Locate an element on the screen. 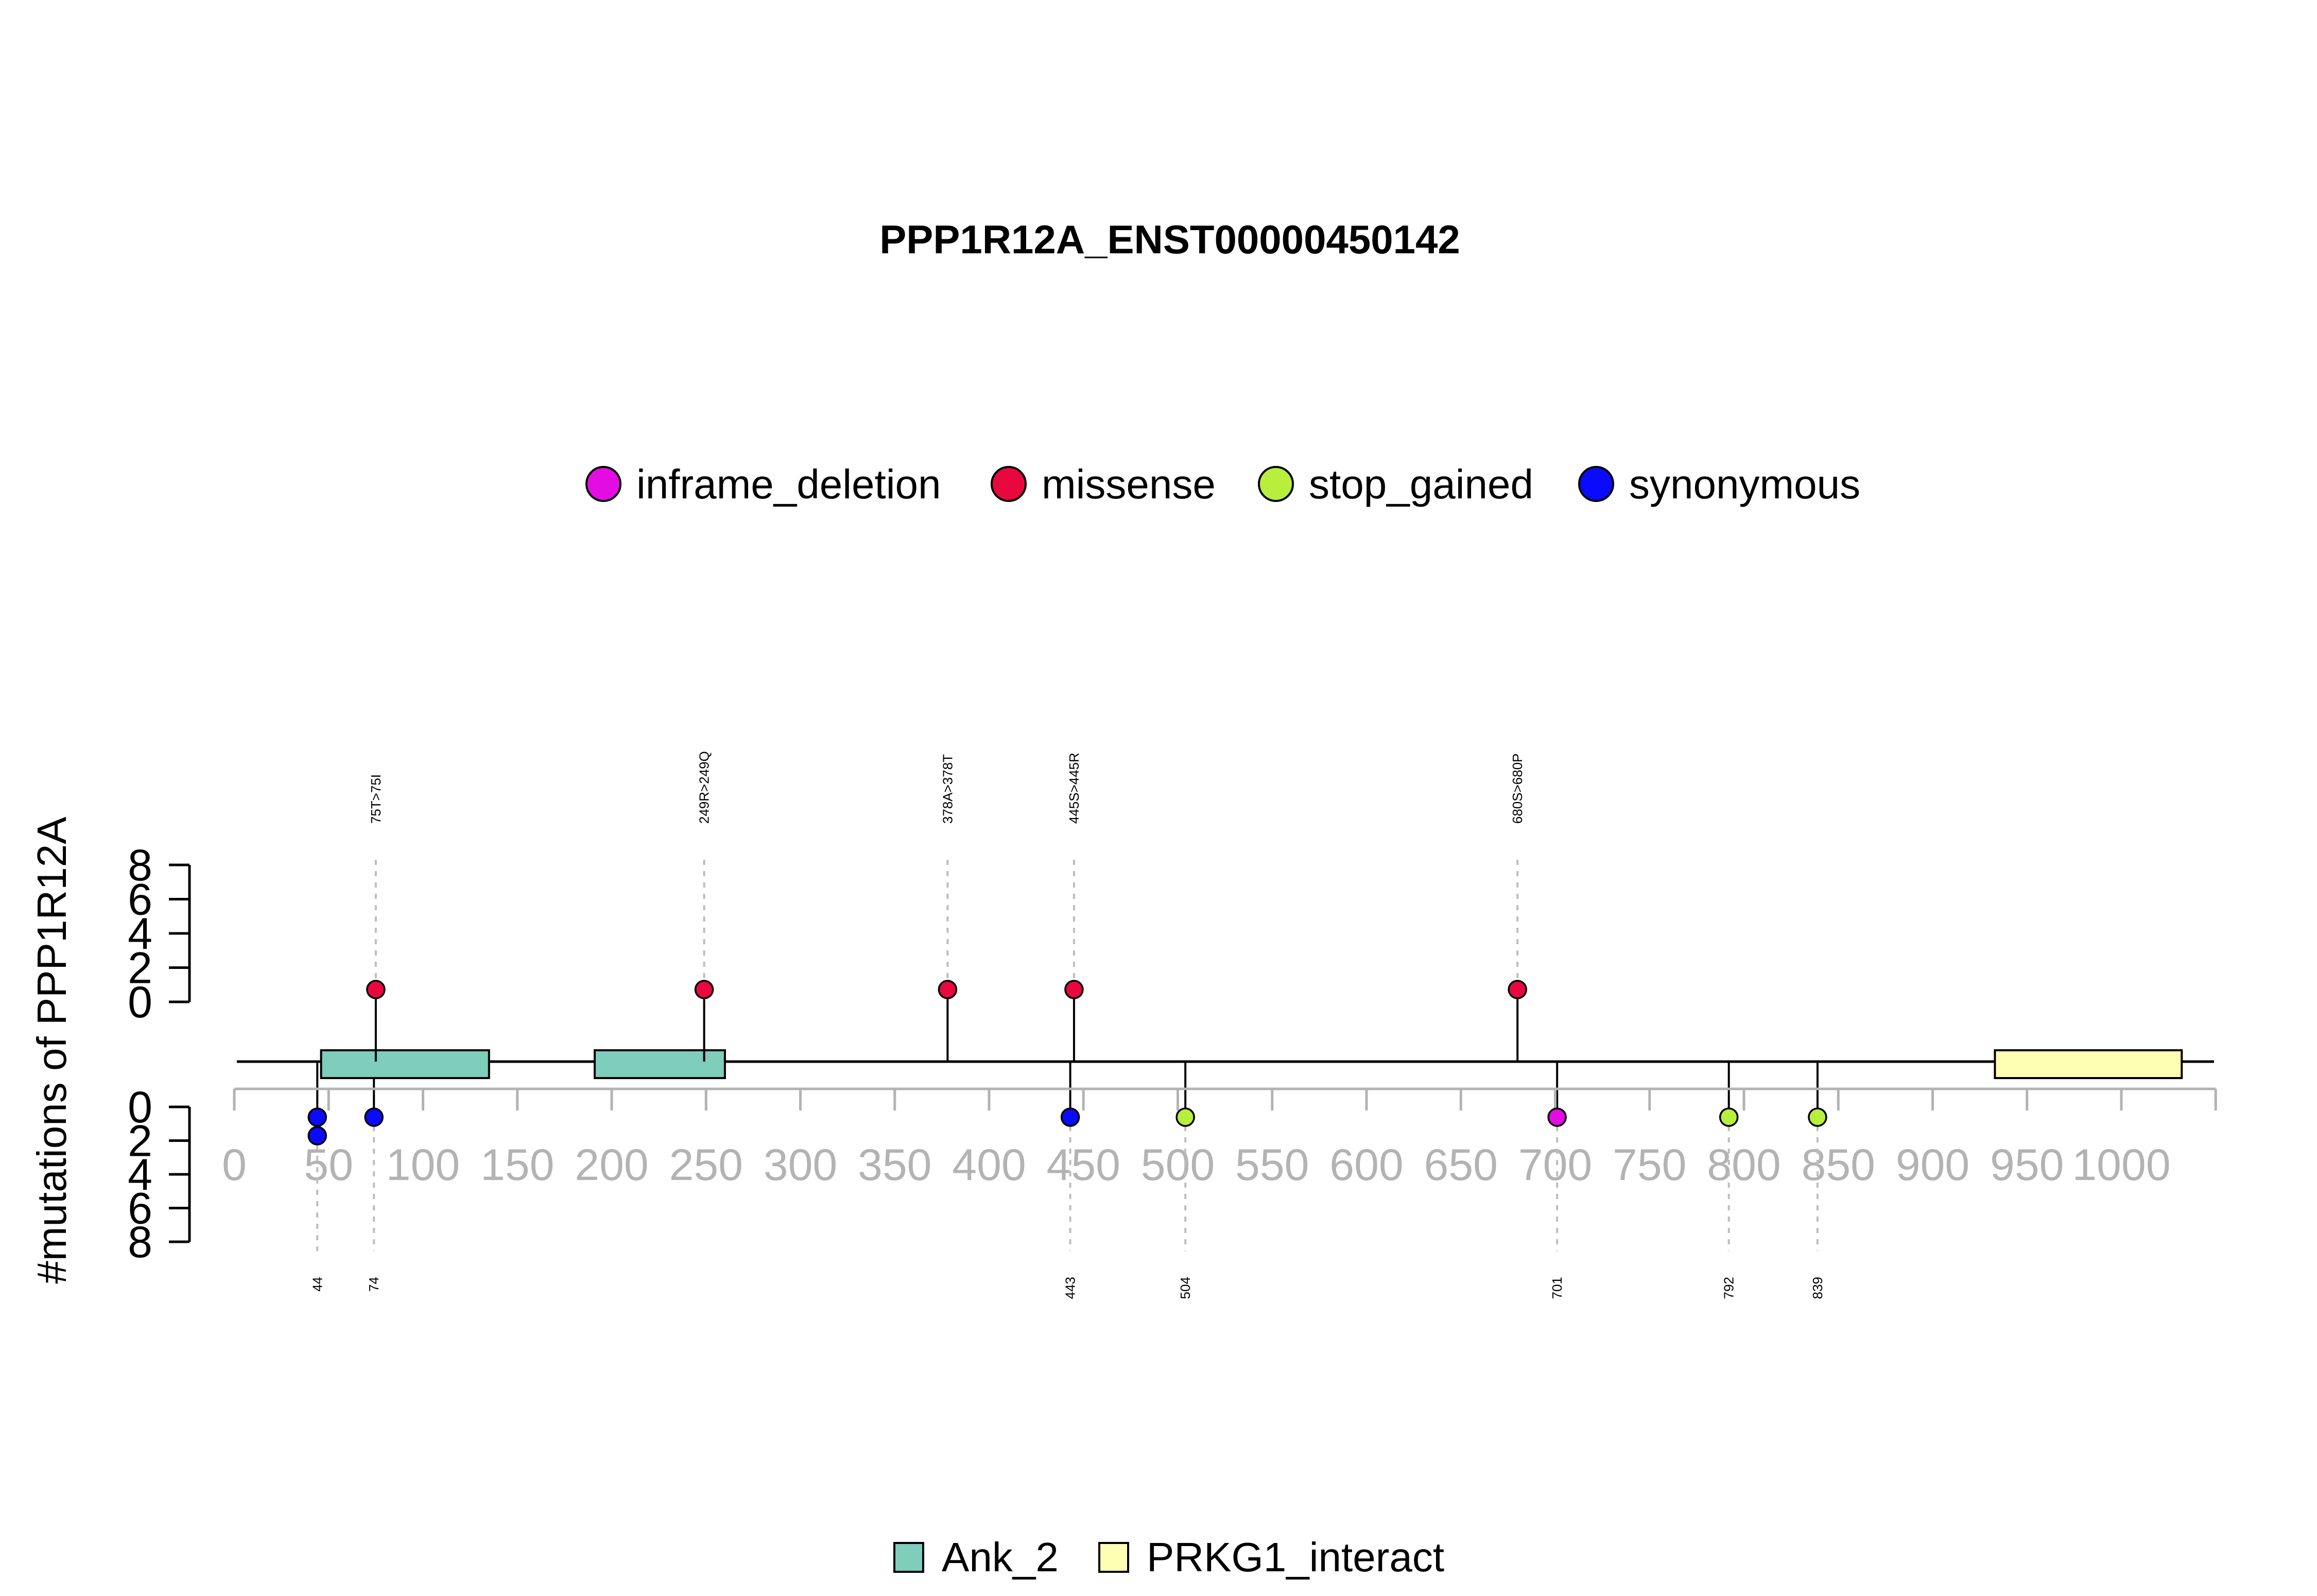 Image resolution: width=2317 pixels, height=1596 pixels. x-tick-label: 400 is located at coordinates (989, 1165).